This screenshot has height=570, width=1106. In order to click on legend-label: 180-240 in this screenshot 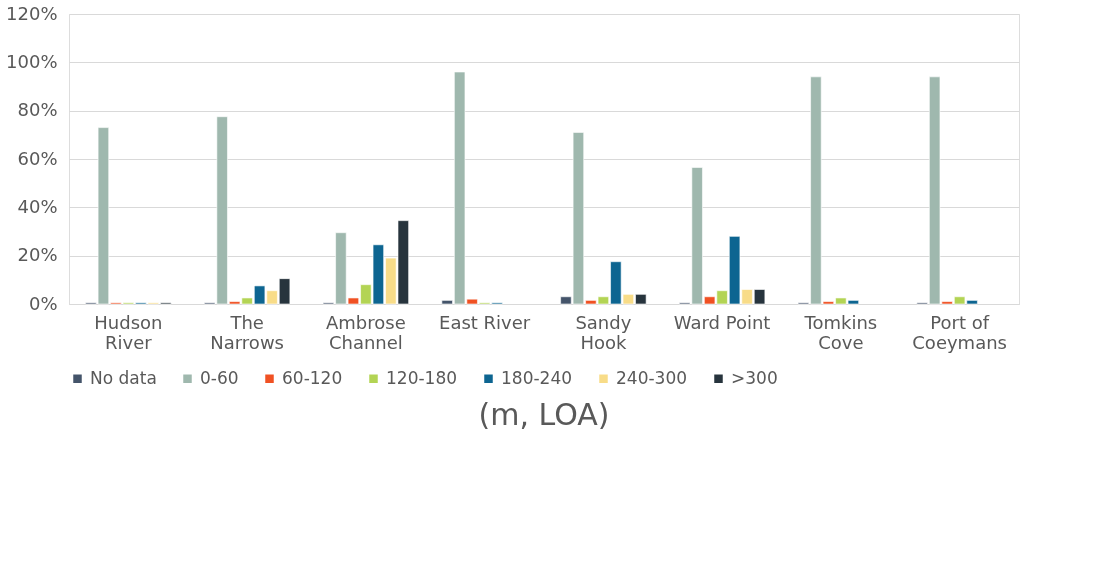, I will do `click(537, 377)`.